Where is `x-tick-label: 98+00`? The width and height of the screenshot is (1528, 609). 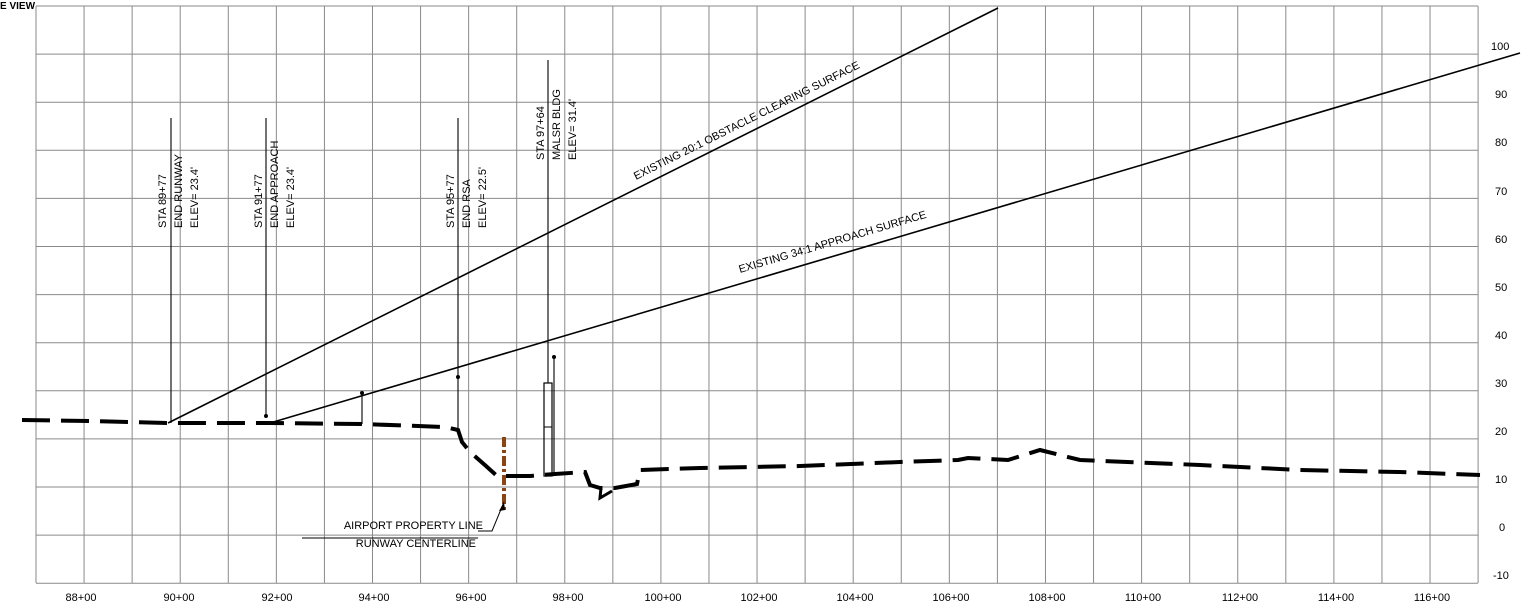
x-tick-label: 98+00 is located at coordinates (568, 598).